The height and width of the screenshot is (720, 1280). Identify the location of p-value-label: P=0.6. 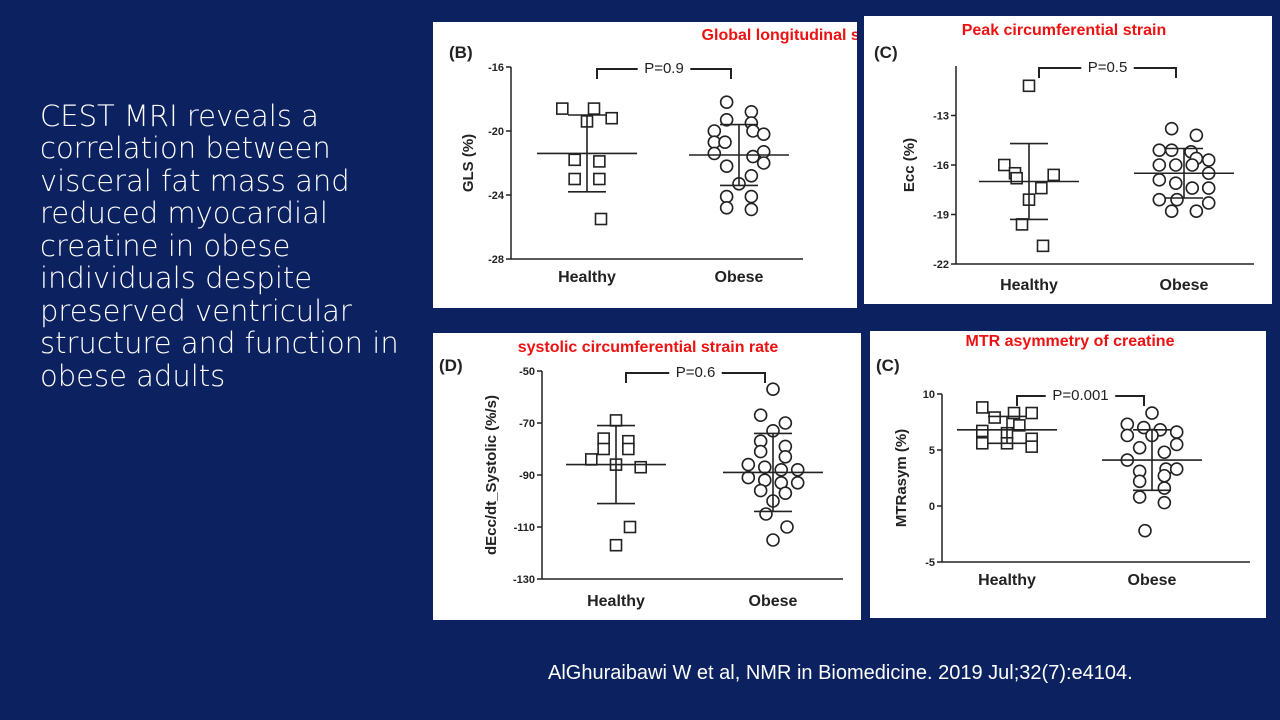
(696, 372).